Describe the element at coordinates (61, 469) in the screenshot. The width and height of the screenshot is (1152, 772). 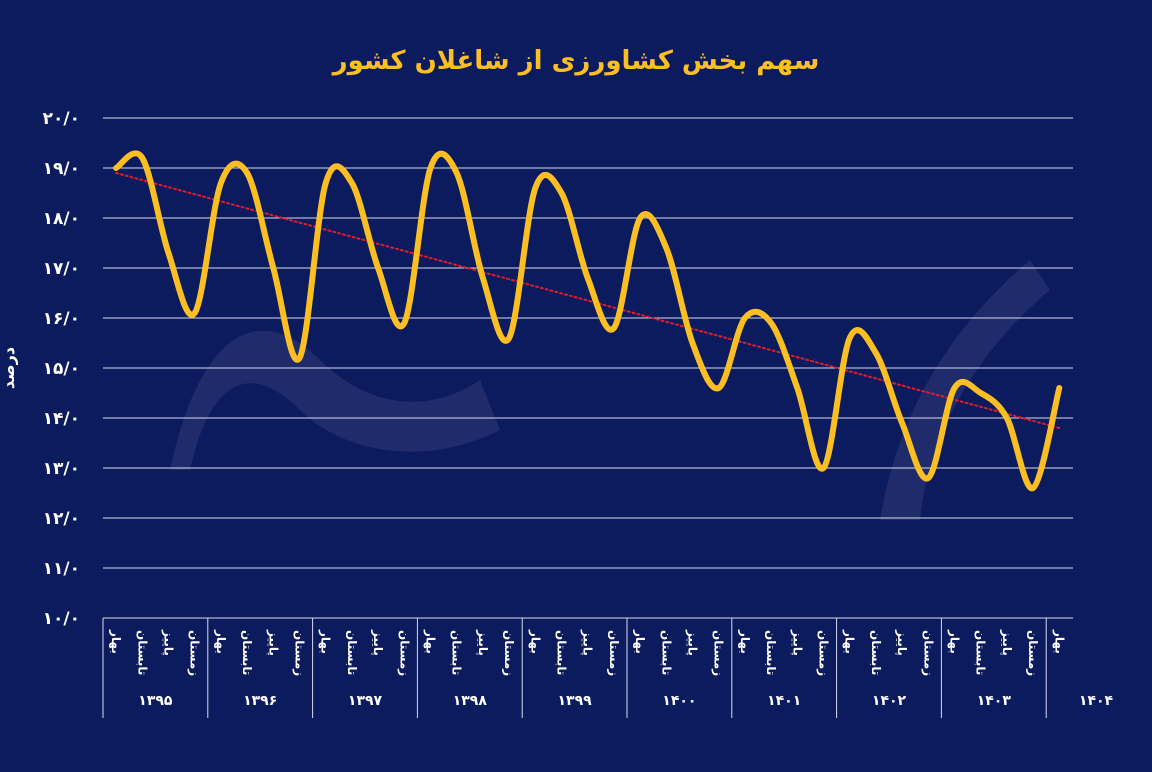
I see `y-tick-label: ۱۳/۰` at that location.